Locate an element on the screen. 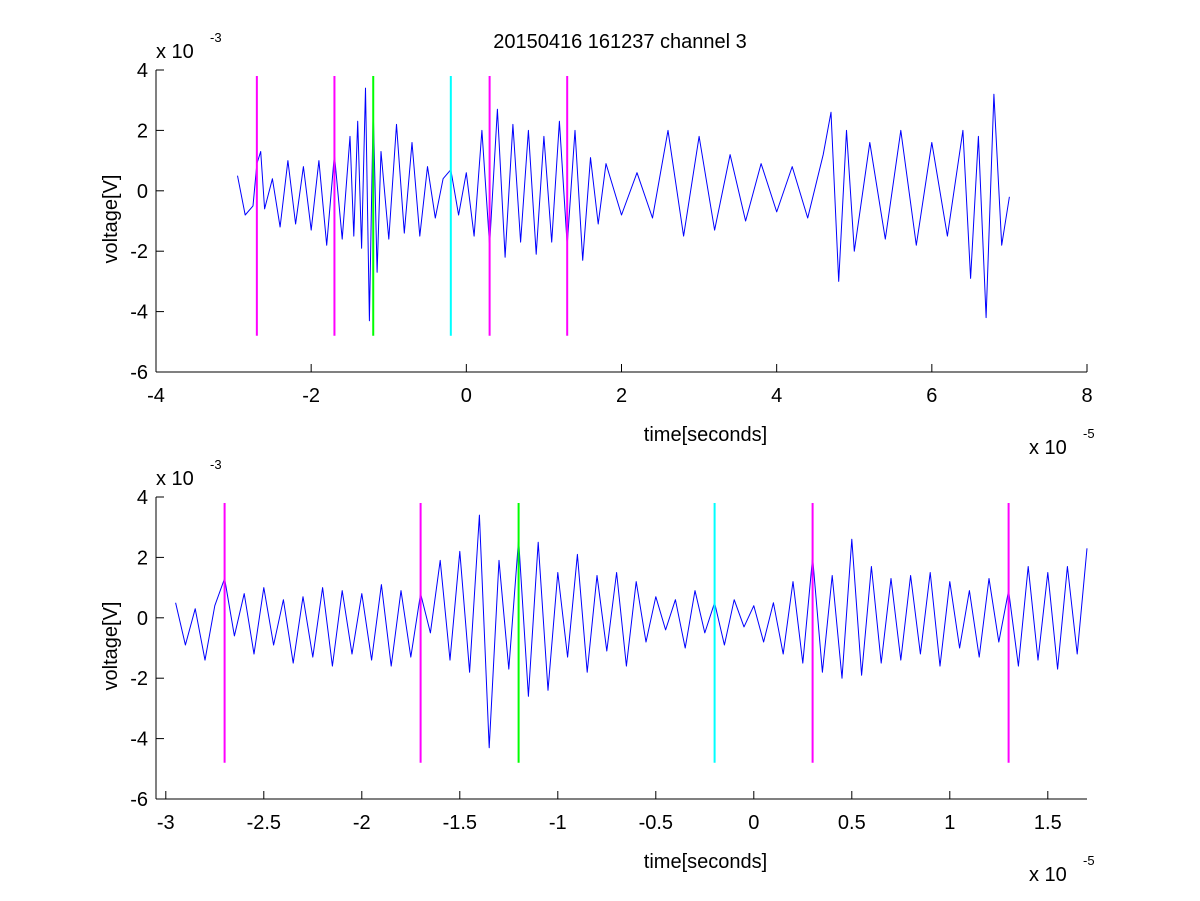  x-tick-label: 8 is located at coordinates (1086, 396).